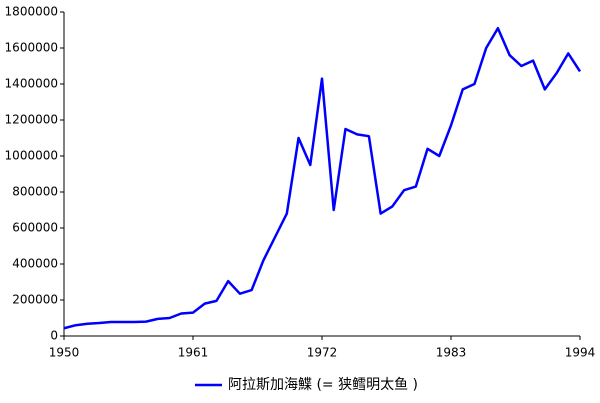  I want to click on y-tick-label: 1400000, so click(31, 84).